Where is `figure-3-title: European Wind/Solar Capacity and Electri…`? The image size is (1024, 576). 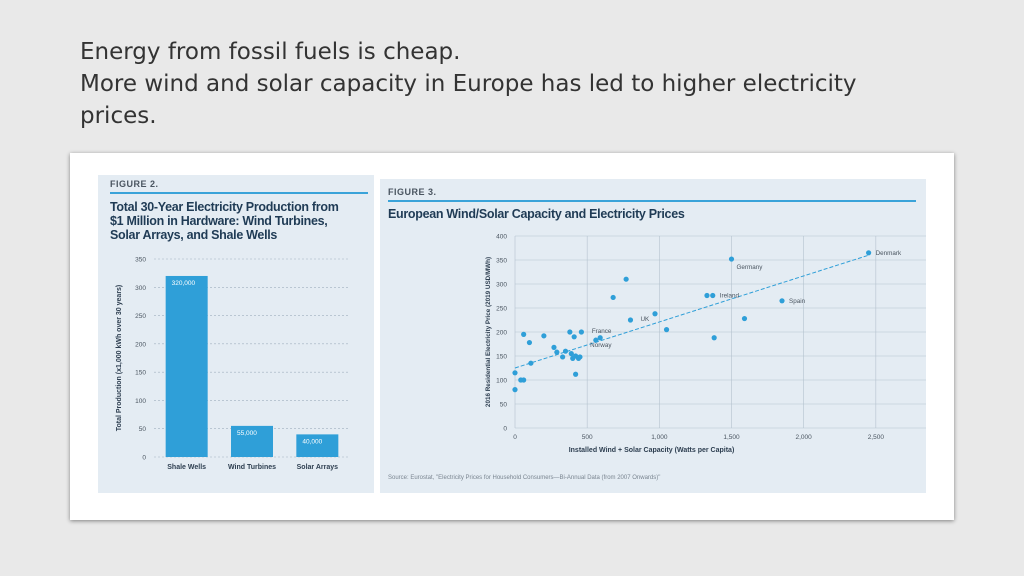 figure-3-title: European Wind/Solar Capacity and Electri… is located at coordinates (536, 214).